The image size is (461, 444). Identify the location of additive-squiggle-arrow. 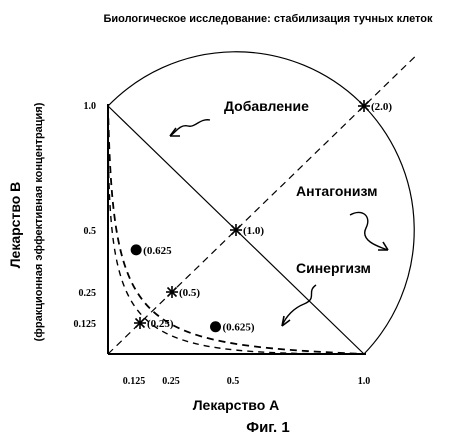
(190, 128).